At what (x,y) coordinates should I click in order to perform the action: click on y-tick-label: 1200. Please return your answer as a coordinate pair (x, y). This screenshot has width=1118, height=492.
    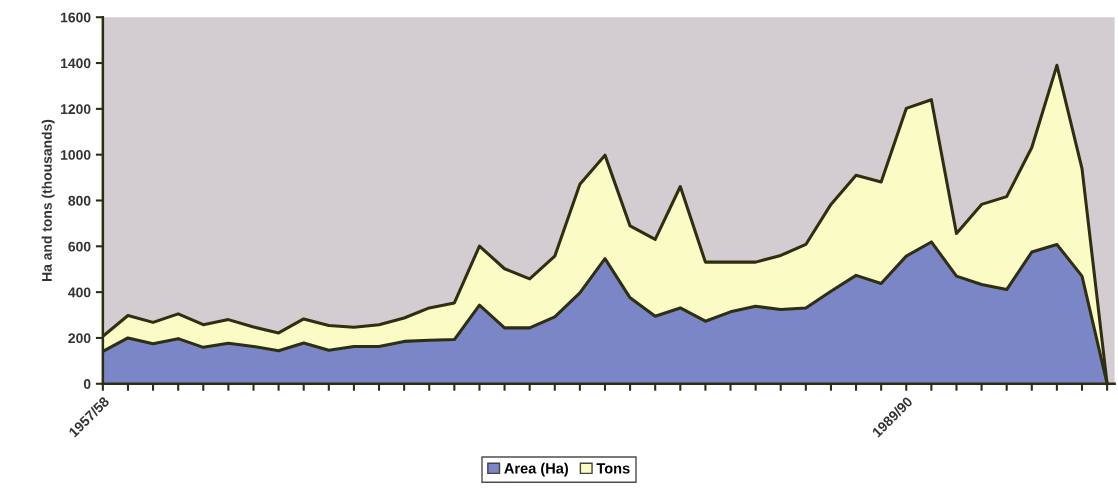
    Looking at the image, I should click on (76, 109).